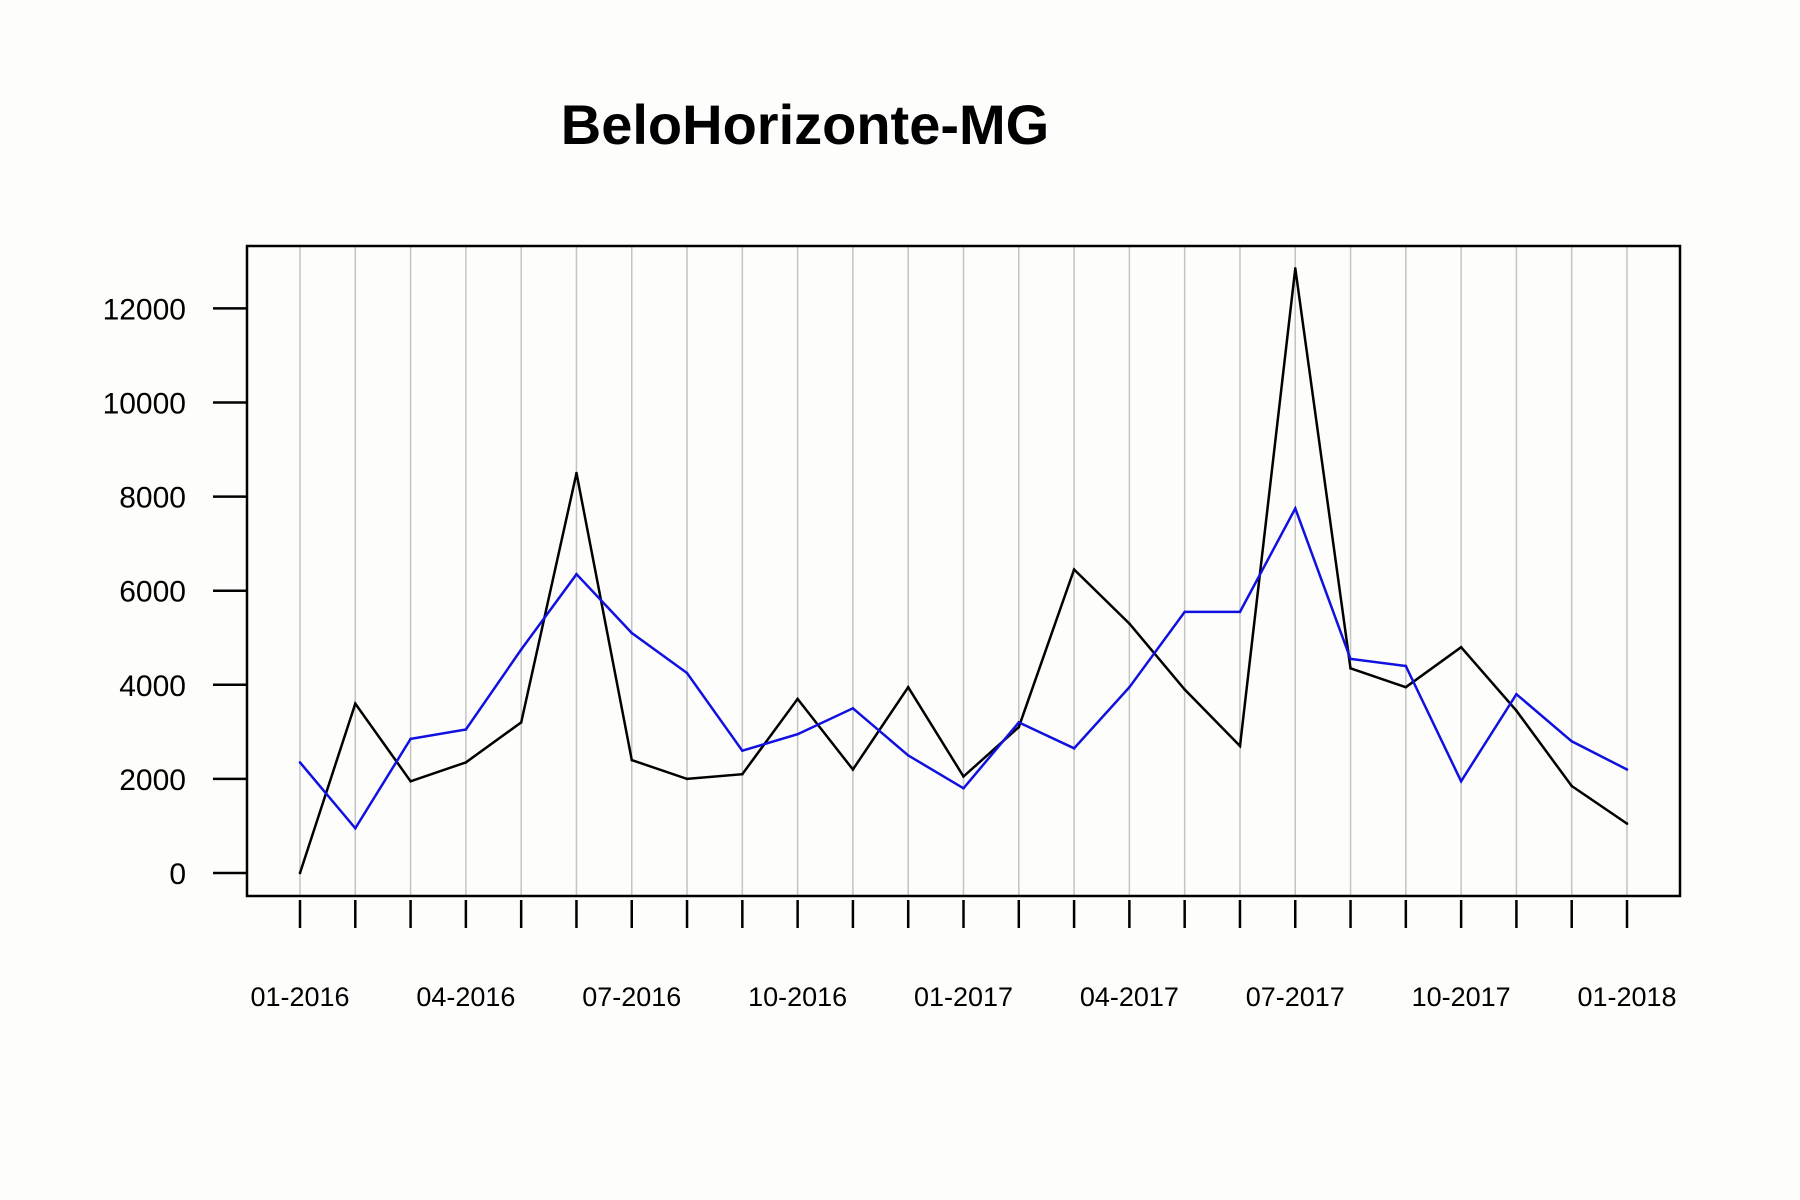 The image size is (1800, 1200). What do you see at coordinates (299, 997) in the screenshot?
I see `x-tick-label: 01-2016` at bounding box center [299, 997].